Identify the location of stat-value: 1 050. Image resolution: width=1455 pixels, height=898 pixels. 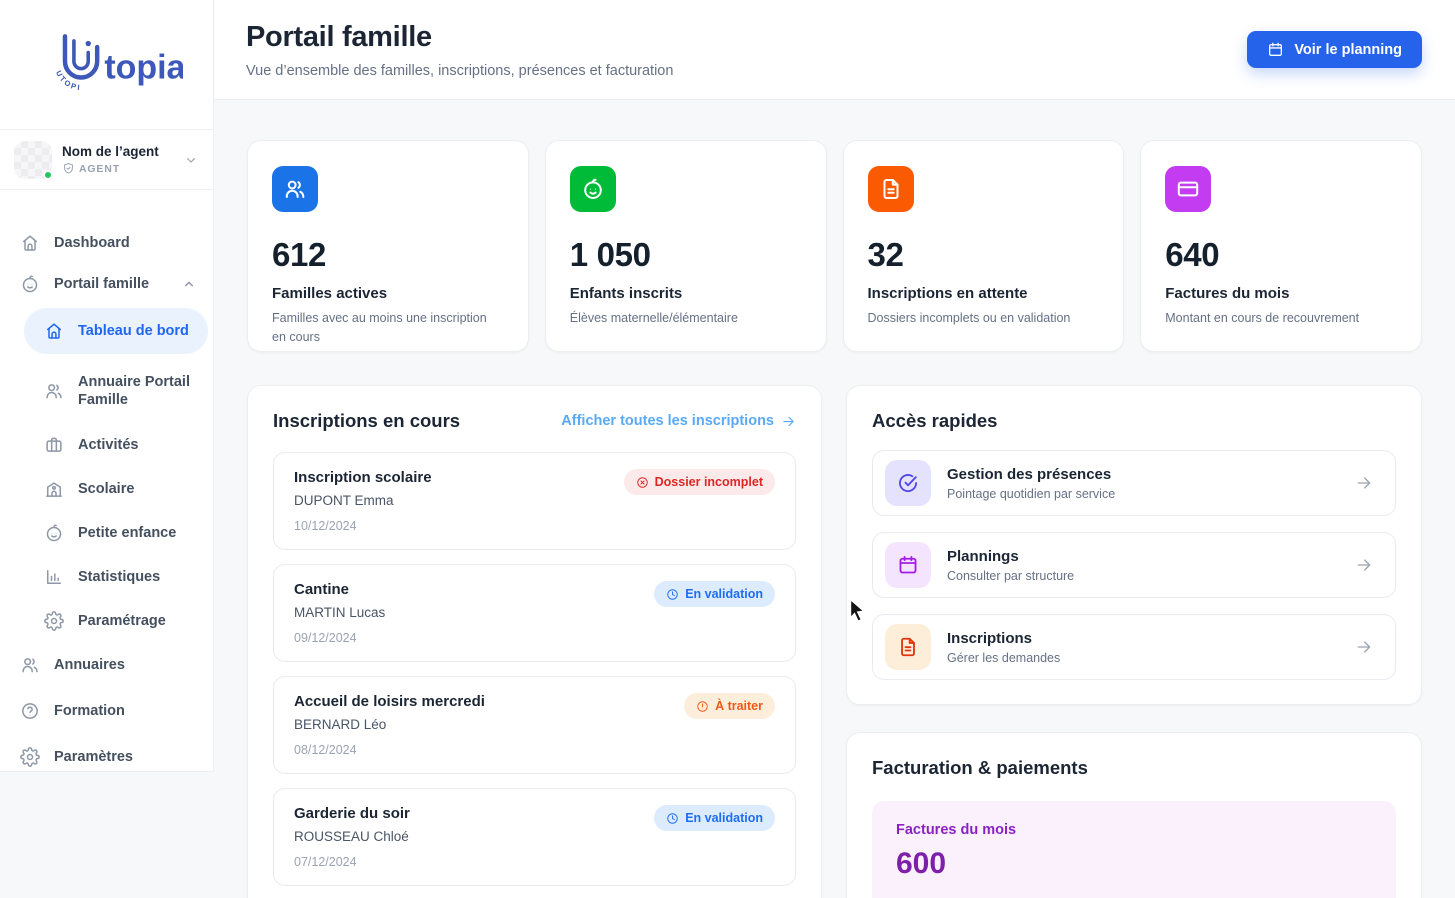
(610, 254).